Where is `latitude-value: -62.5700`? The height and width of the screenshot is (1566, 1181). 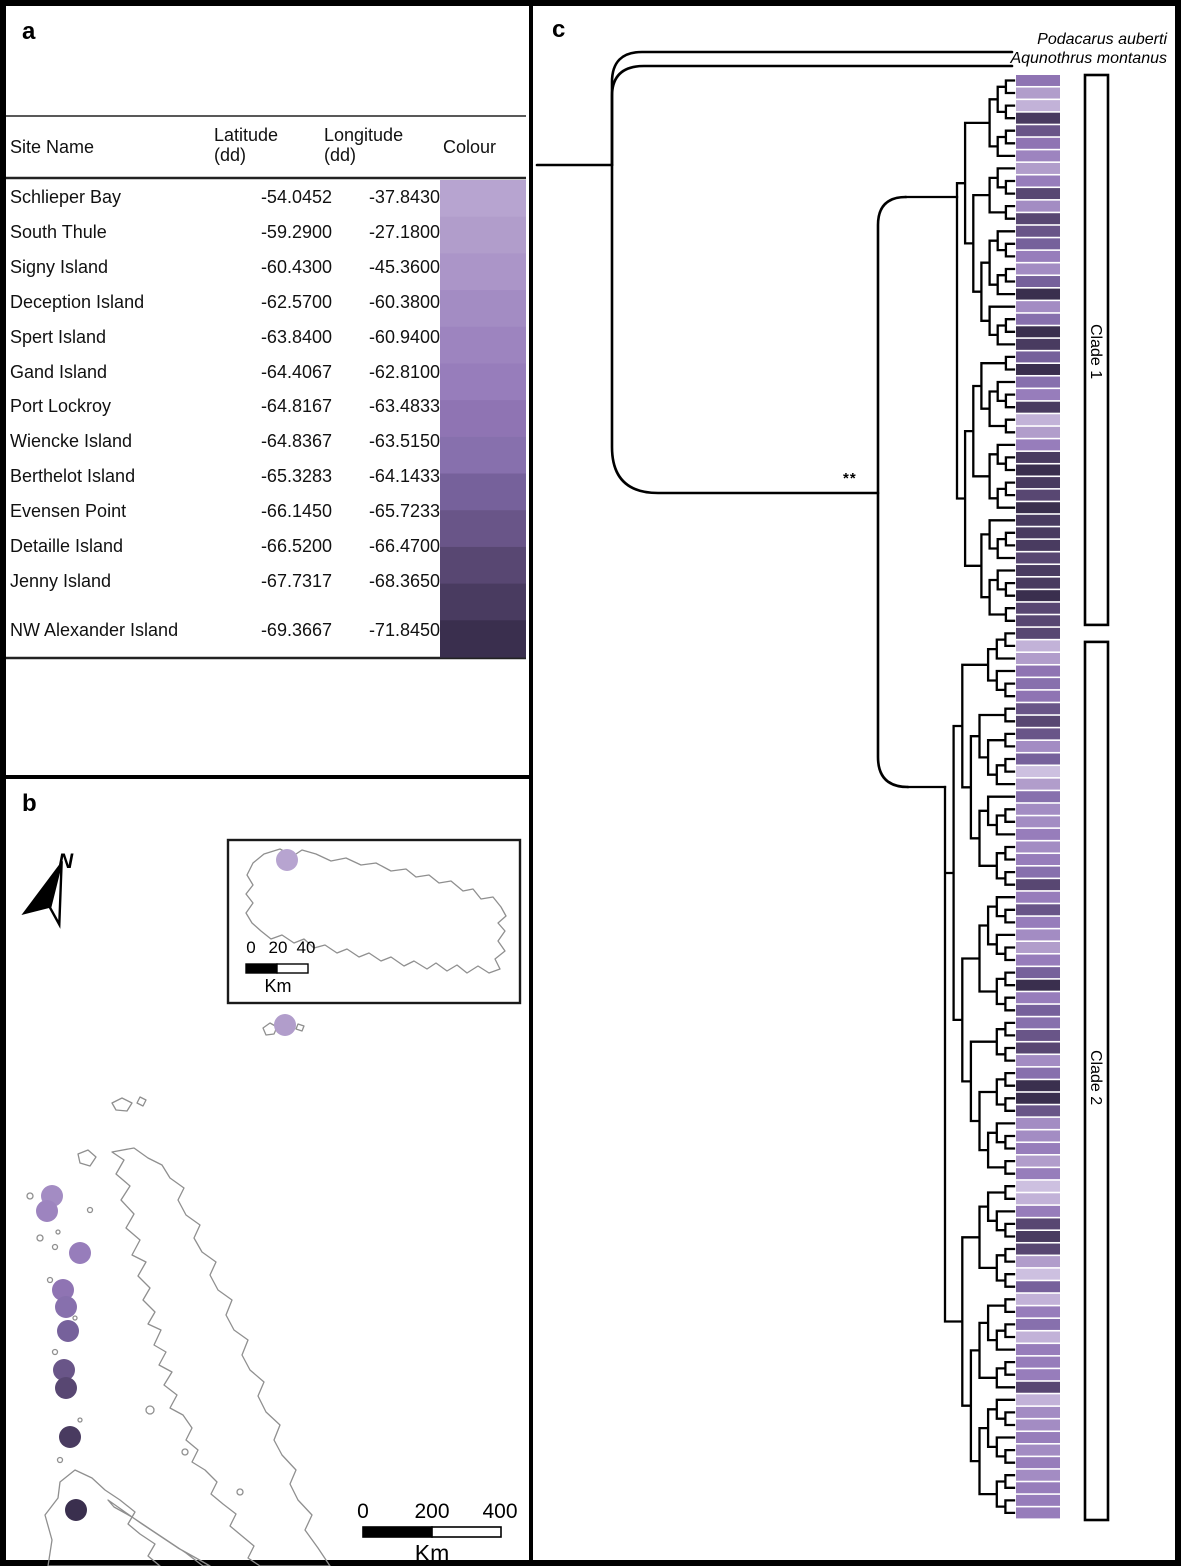
latitude-value: -62.5700 is located at coordinates (296, 301).